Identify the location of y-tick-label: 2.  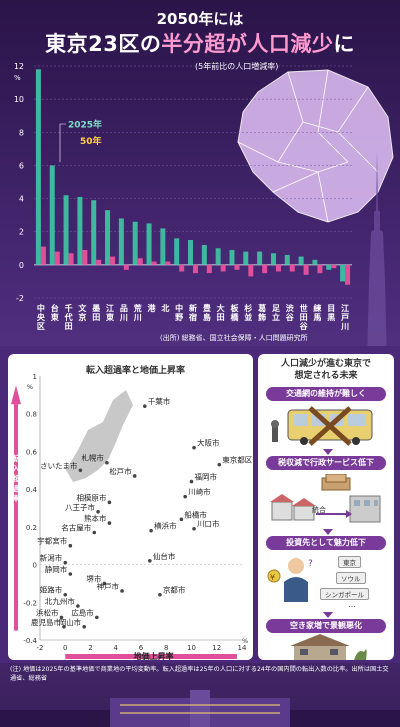
(21, 232).